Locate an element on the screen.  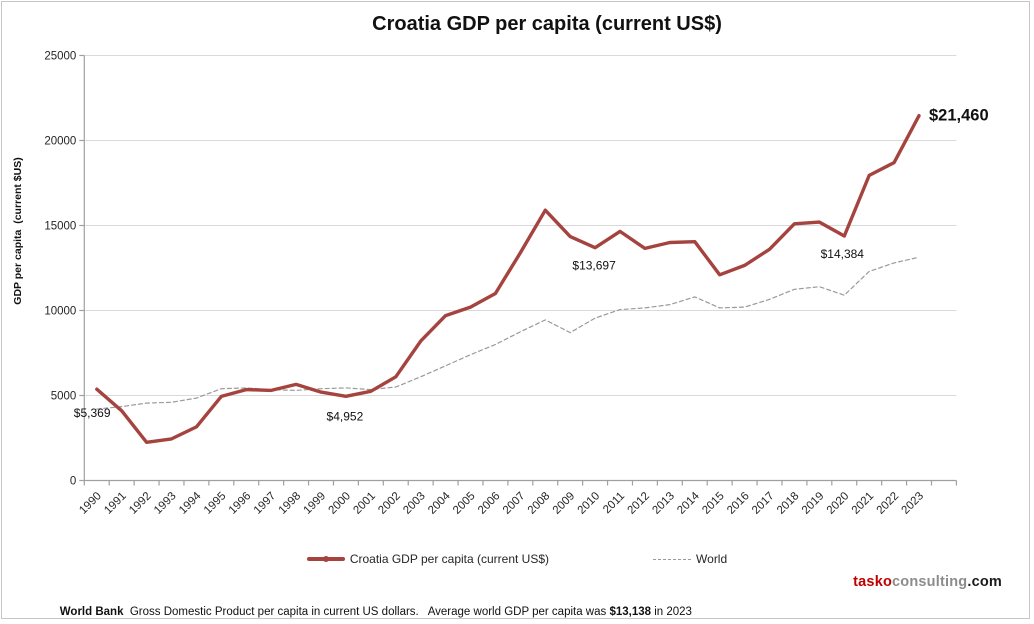
data-point-label: $21,460 is located at coordinates (959, 116).